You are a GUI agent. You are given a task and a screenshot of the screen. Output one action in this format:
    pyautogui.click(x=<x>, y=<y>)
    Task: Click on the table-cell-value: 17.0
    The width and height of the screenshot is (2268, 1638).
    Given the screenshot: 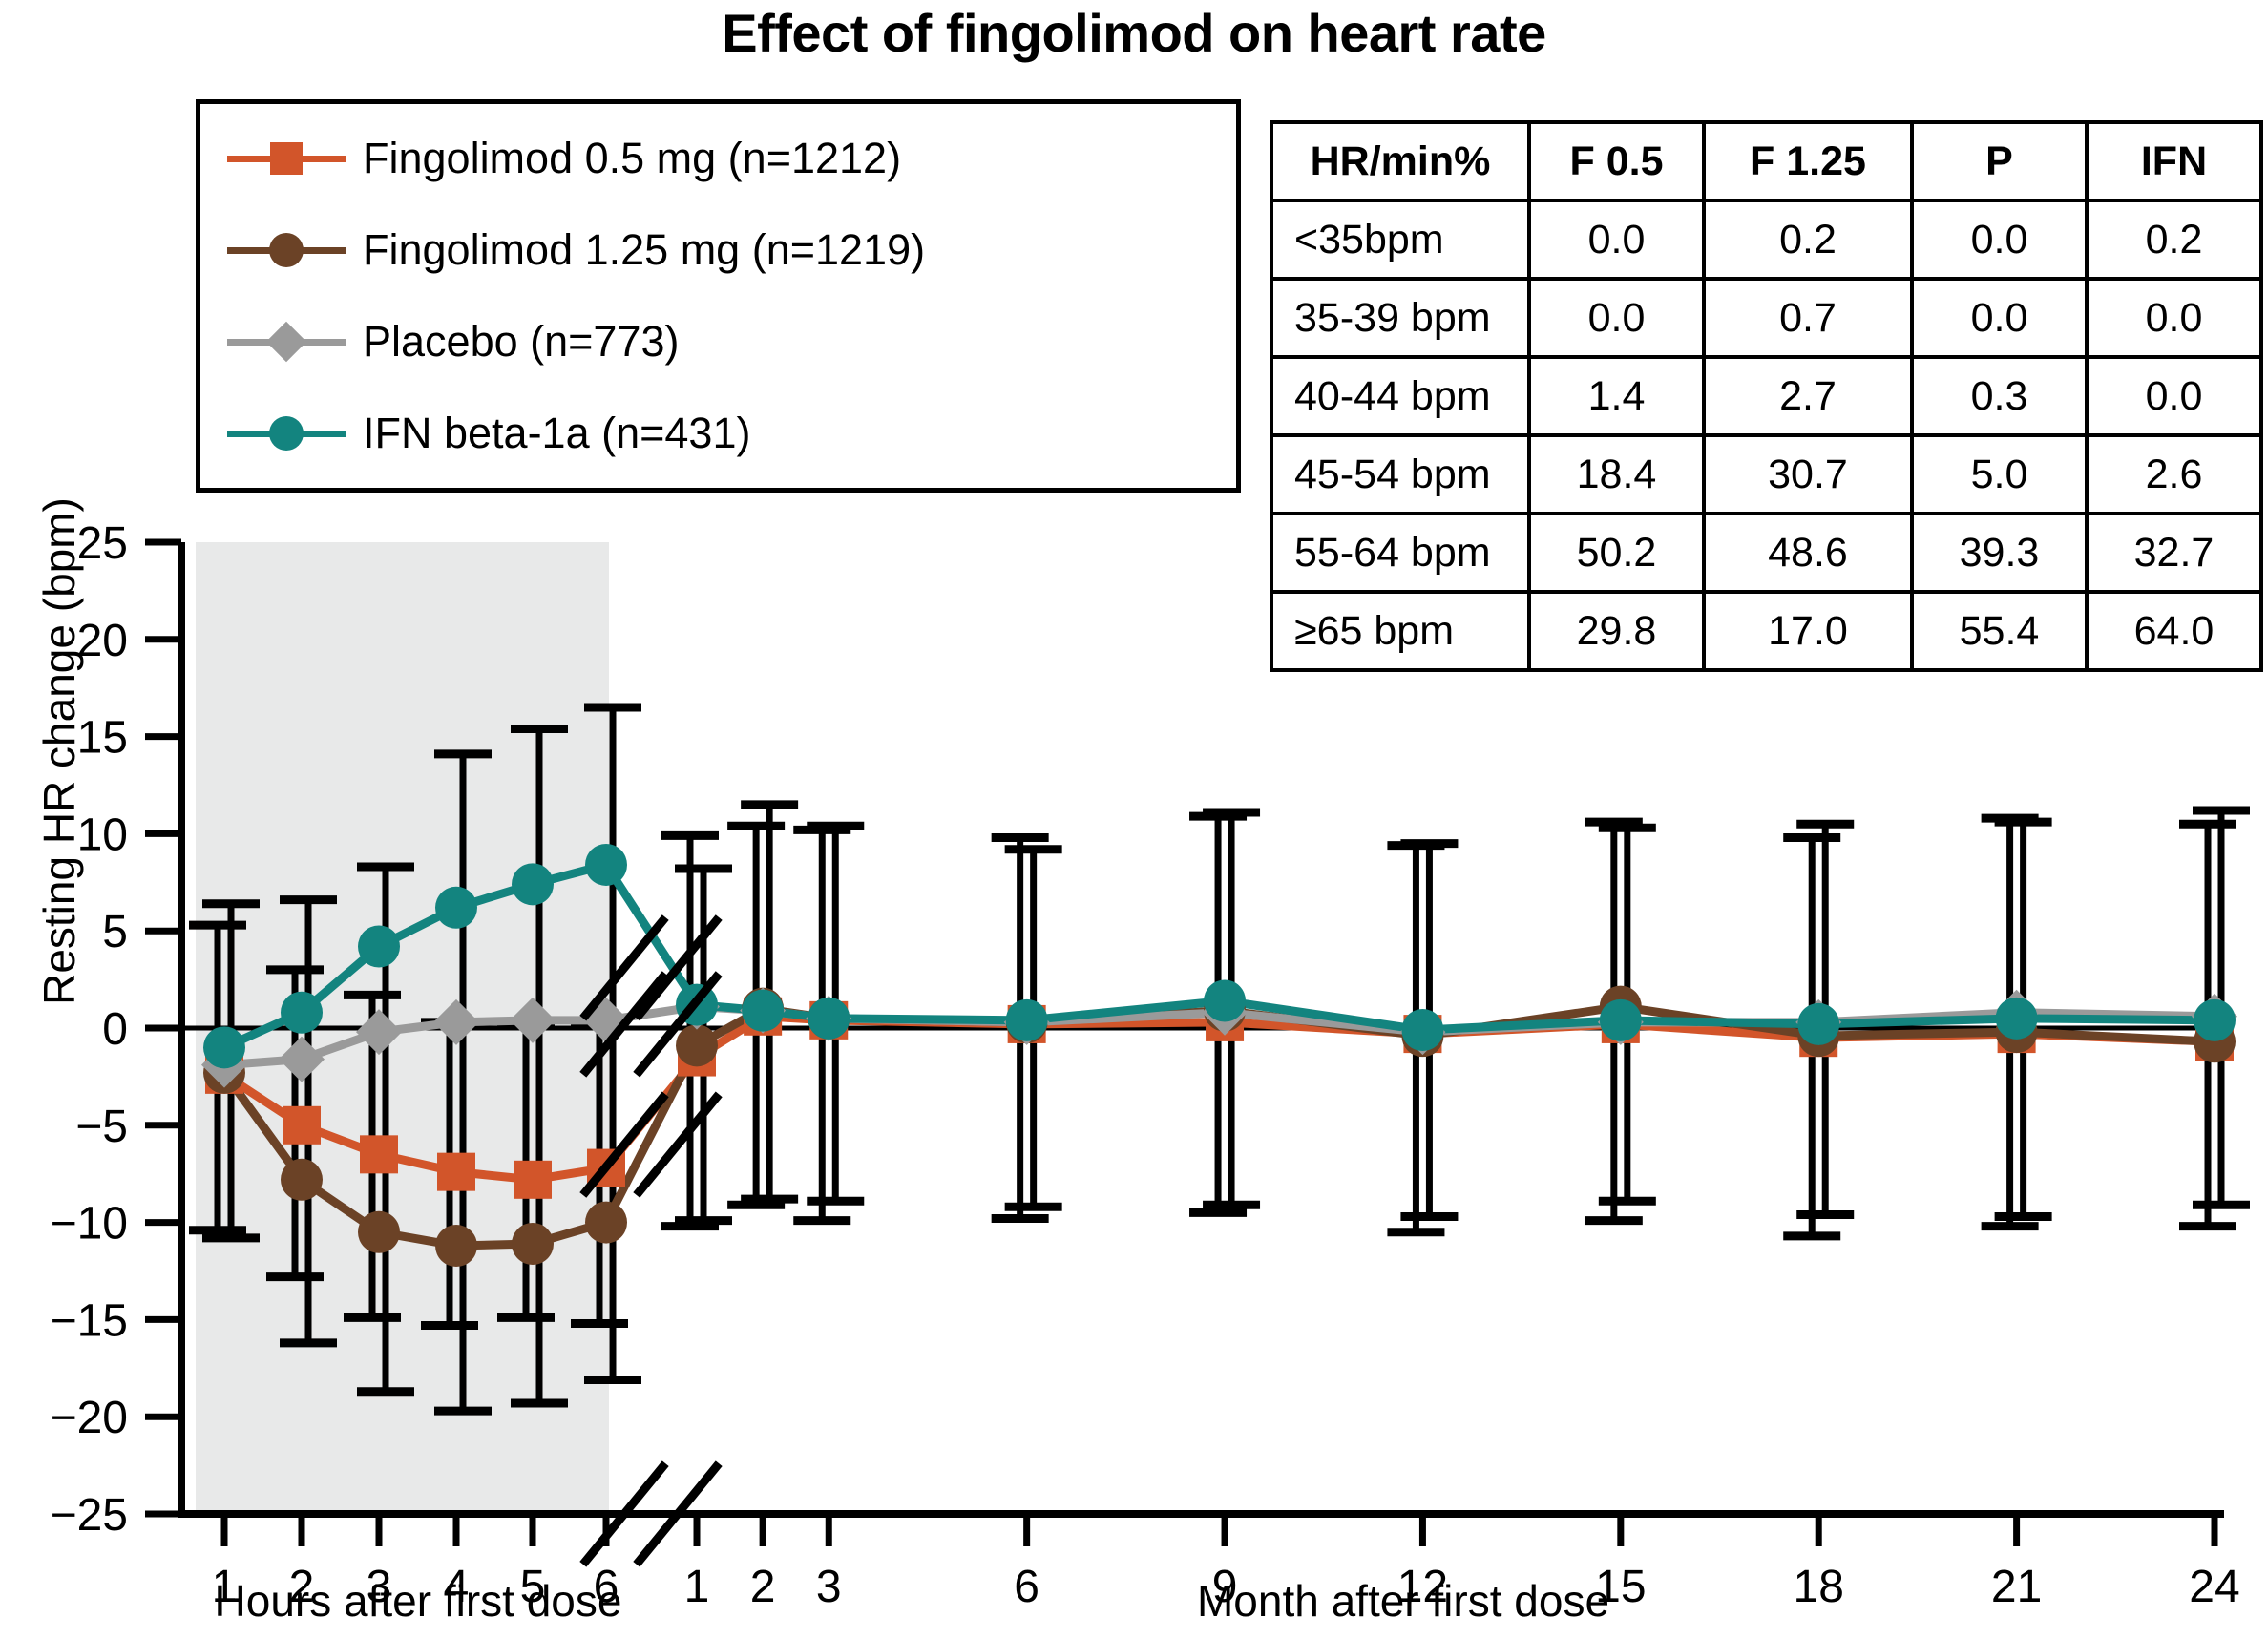 What is the action you would take?
    pyautogui.click(x=1808, y=631)
    